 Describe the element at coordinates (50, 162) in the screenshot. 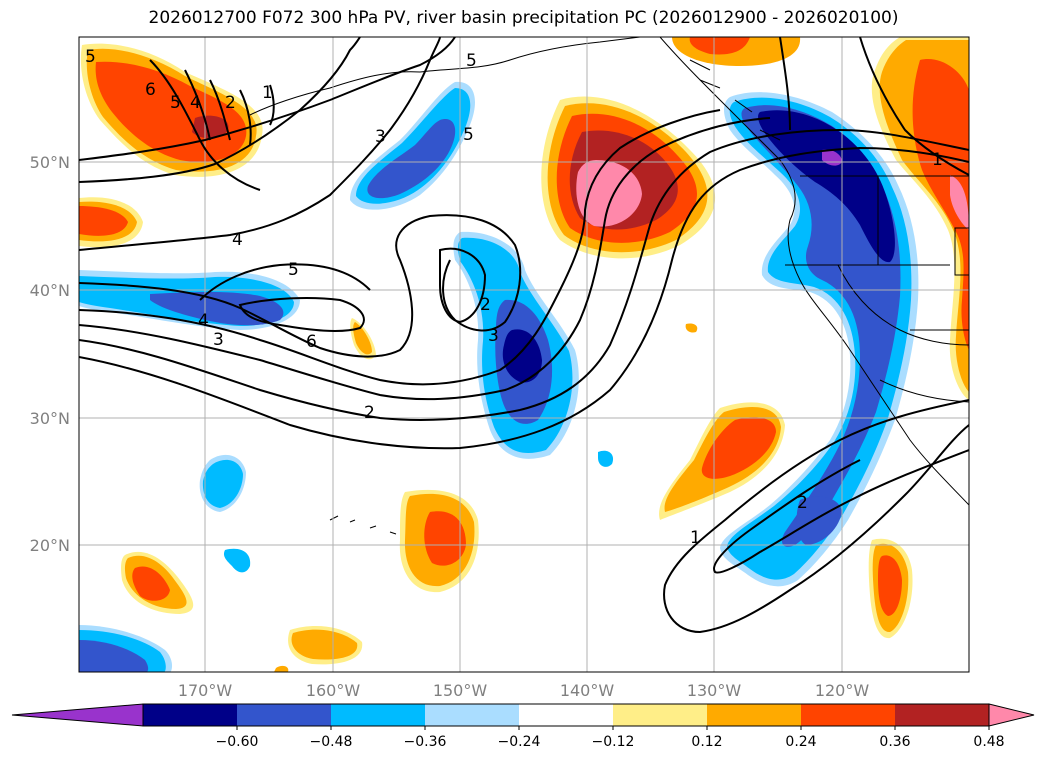

I see `lat-label: 50°N` at that location.